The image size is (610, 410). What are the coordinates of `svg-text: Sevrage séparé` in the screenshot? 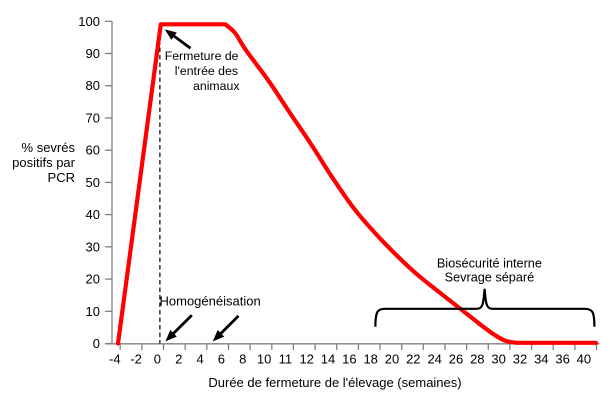 It's located at (490, 278).